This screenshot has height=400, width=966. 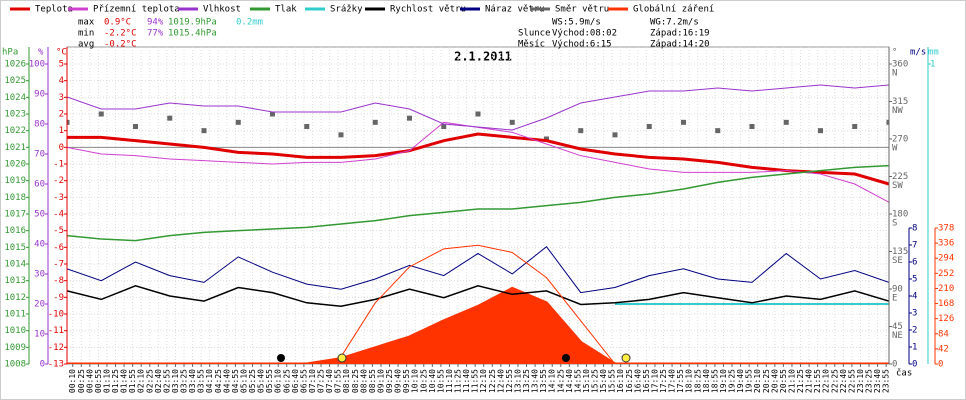 What do you see at coordinates (155, 23) in the screenshot?
I see `stat-value: 94%` at bounding box center [155, 23].